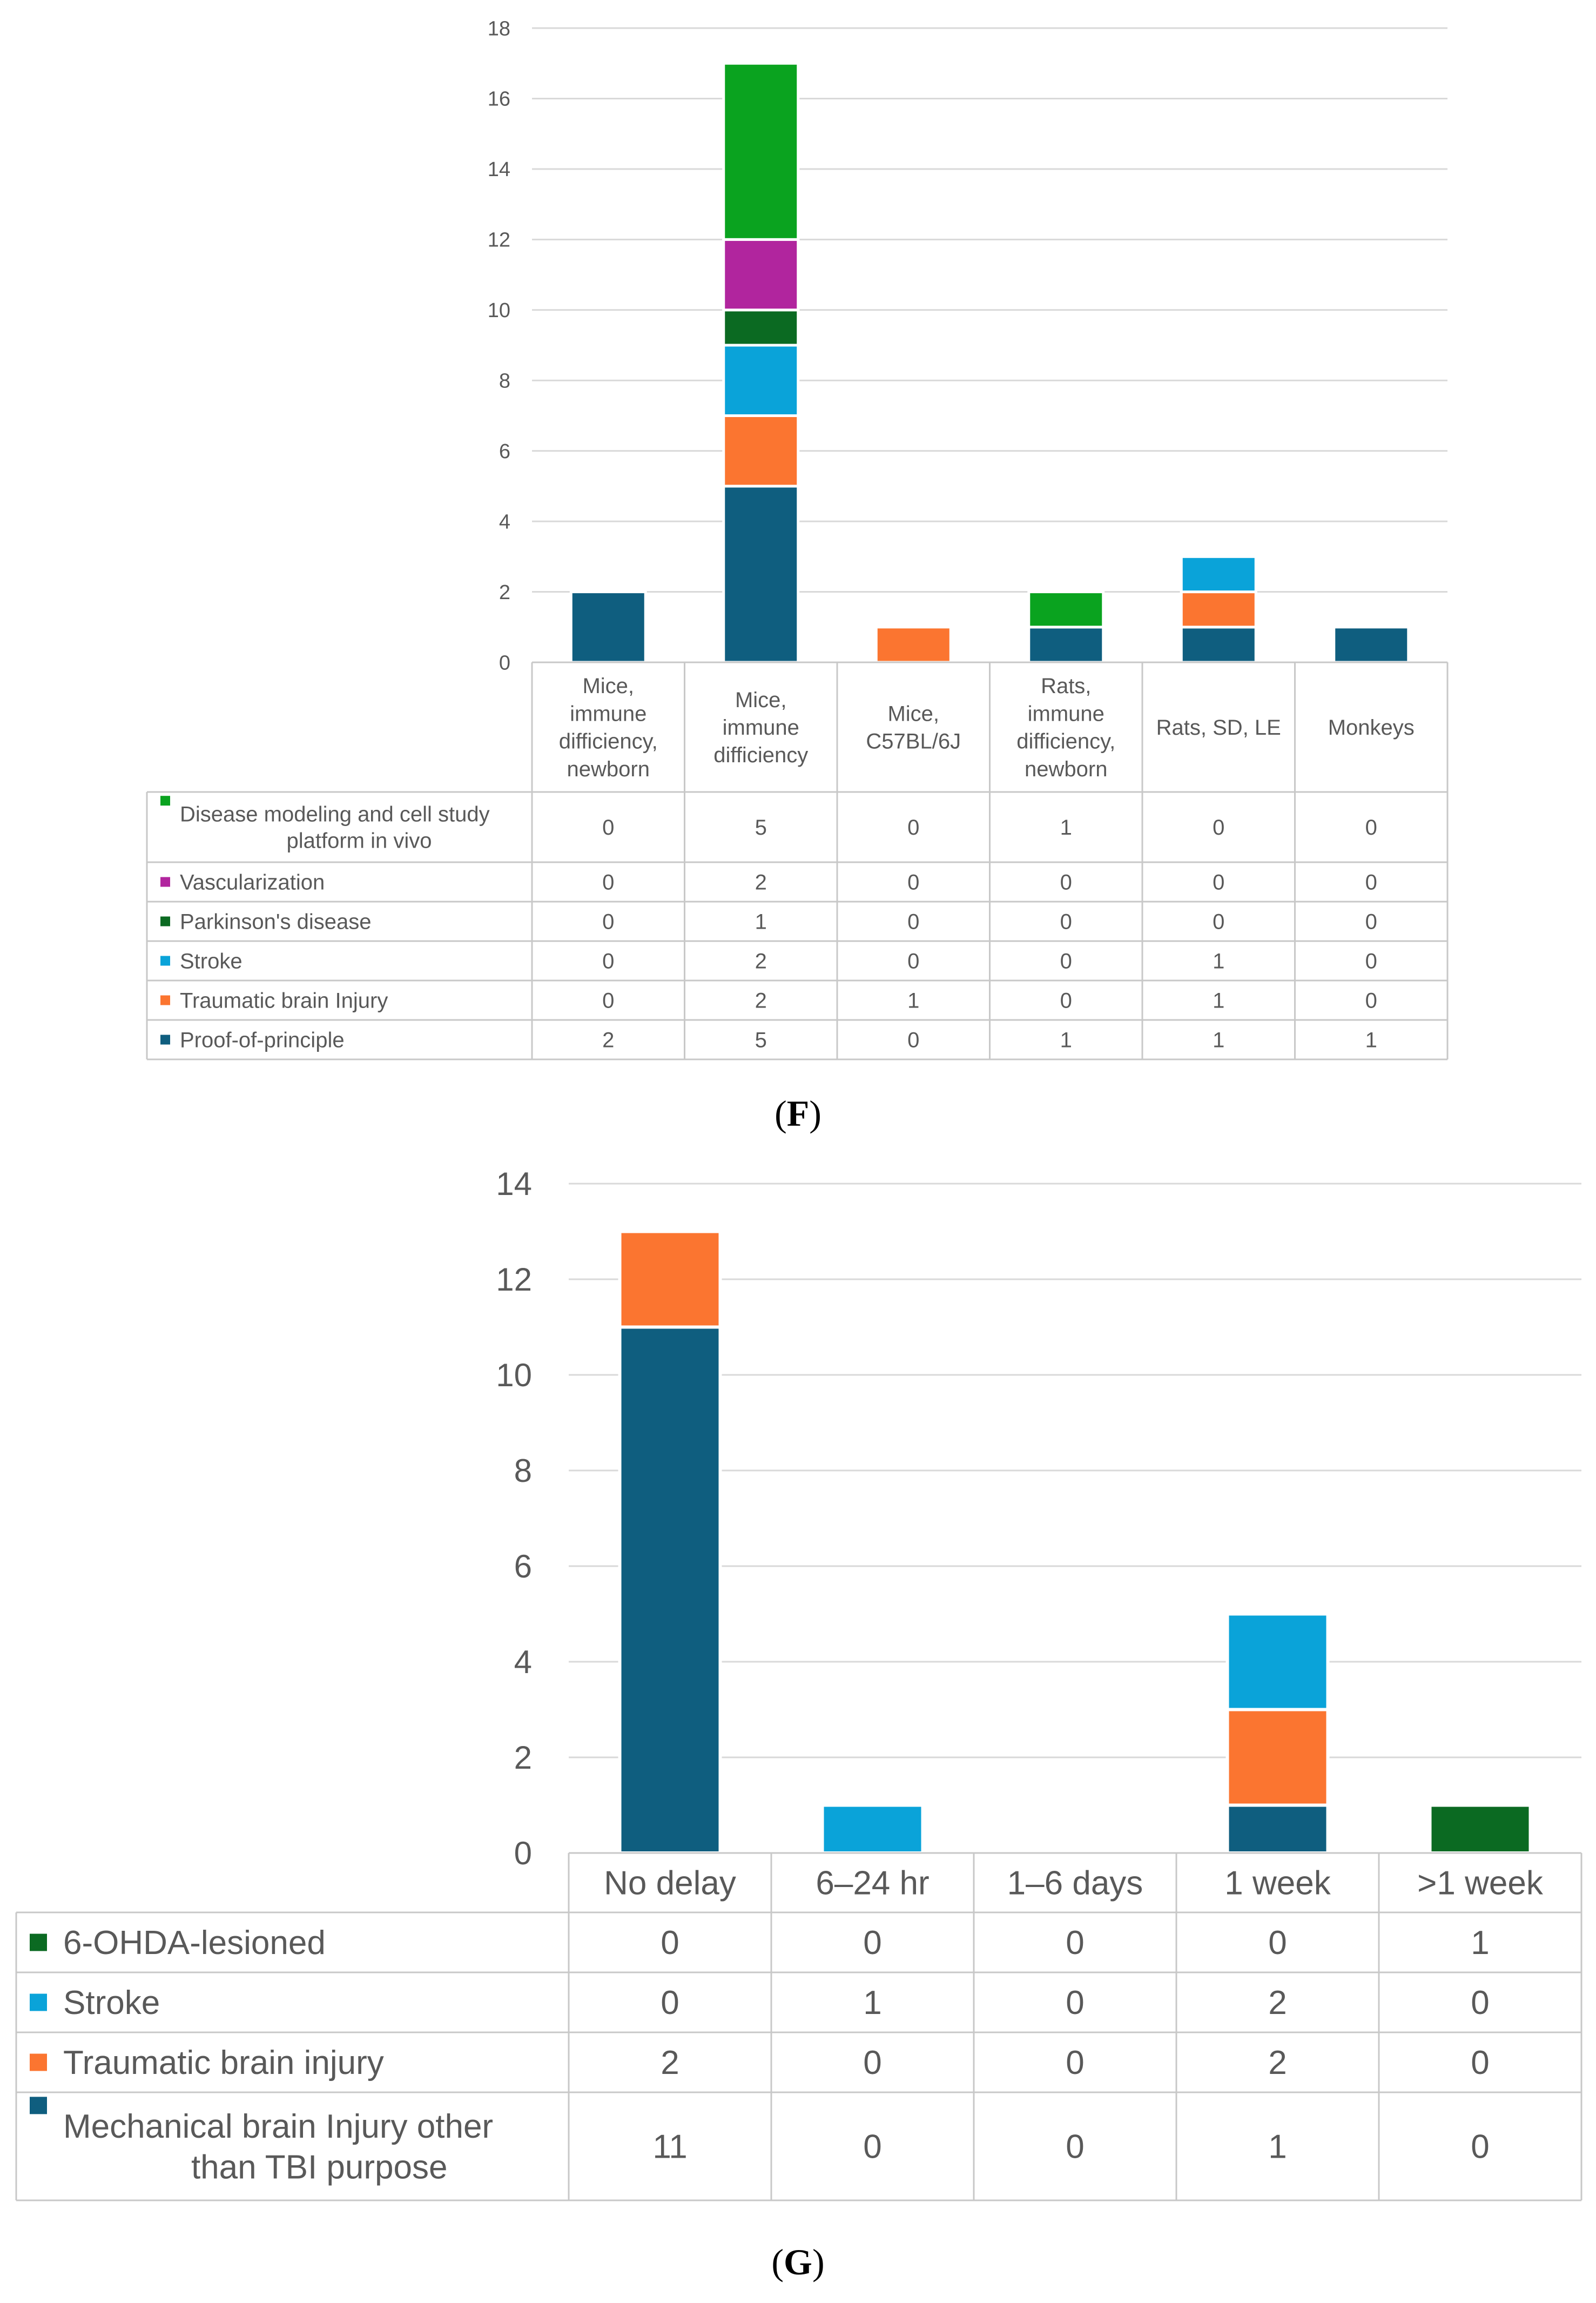  I want to click on series-label: Proof-of-principle, so click(262, 1040).